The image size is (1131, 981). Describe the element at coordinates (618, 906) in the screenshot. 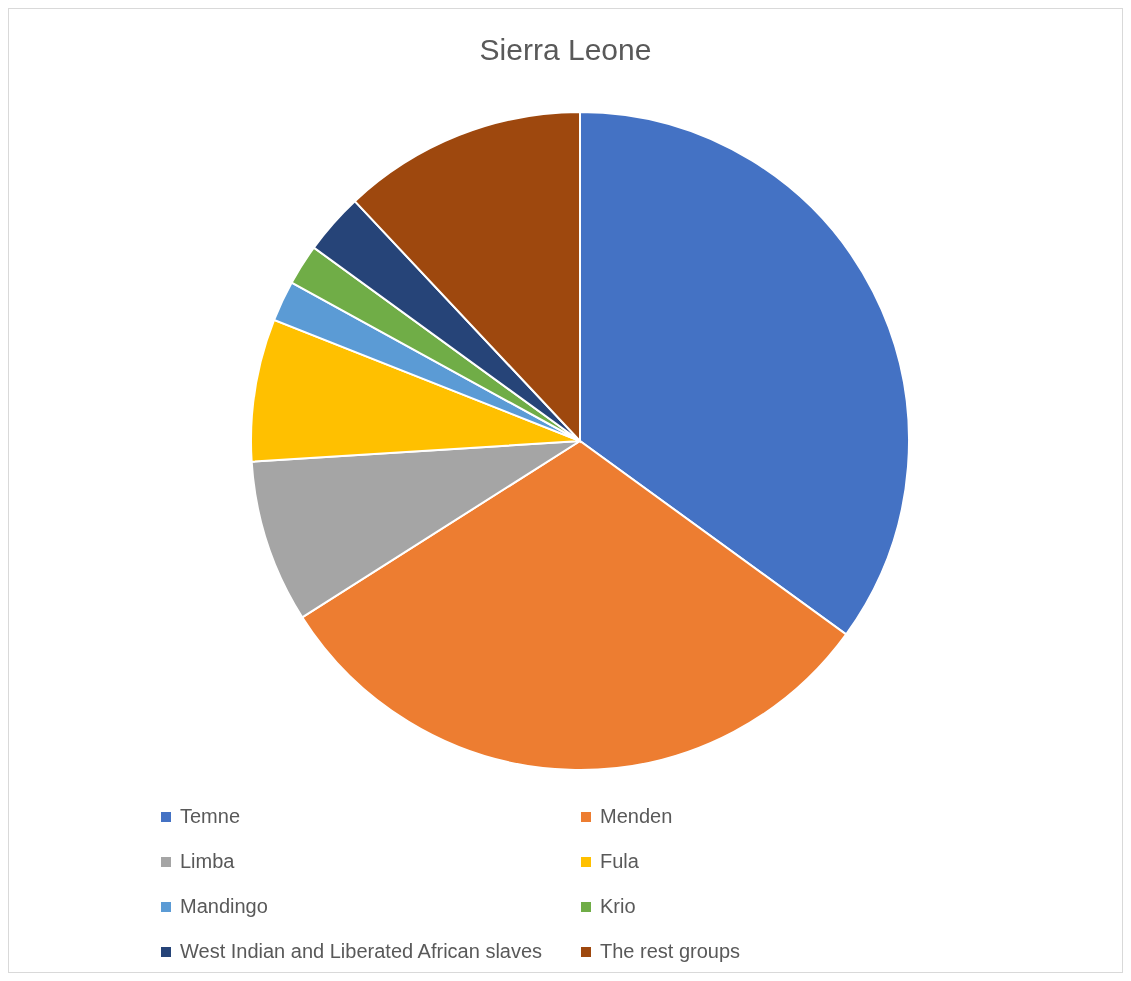

I see `legend-label: Krio` at that location.